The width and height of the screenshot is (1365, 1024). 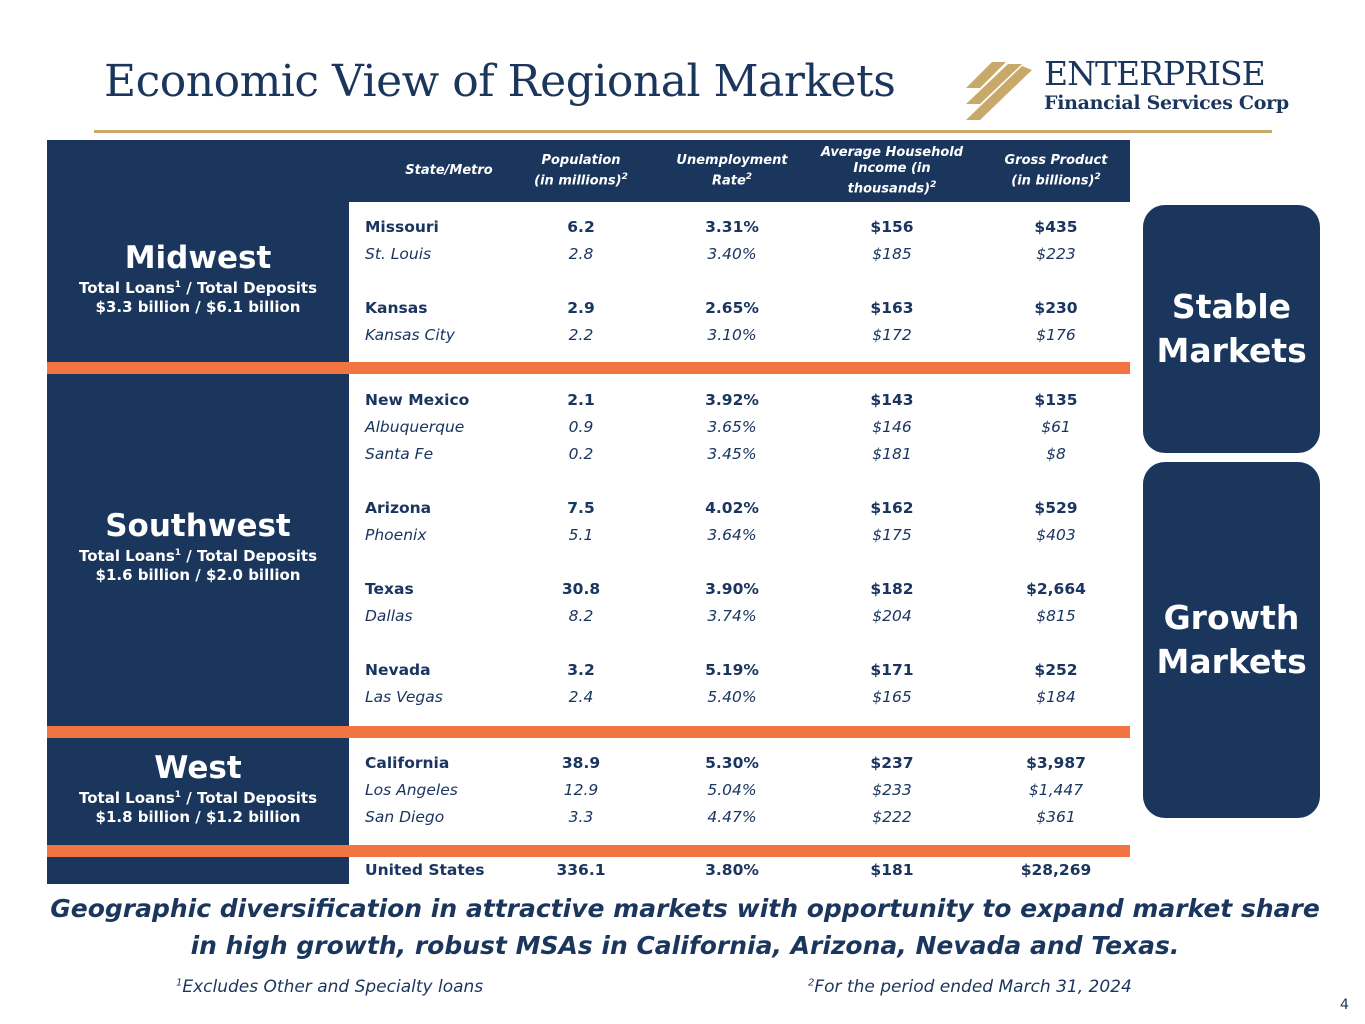 What do you see at coordinates (732, 427) in the screenshot?
I see `cell-unemployment: 3.65%` at bounding box center [732, 427].